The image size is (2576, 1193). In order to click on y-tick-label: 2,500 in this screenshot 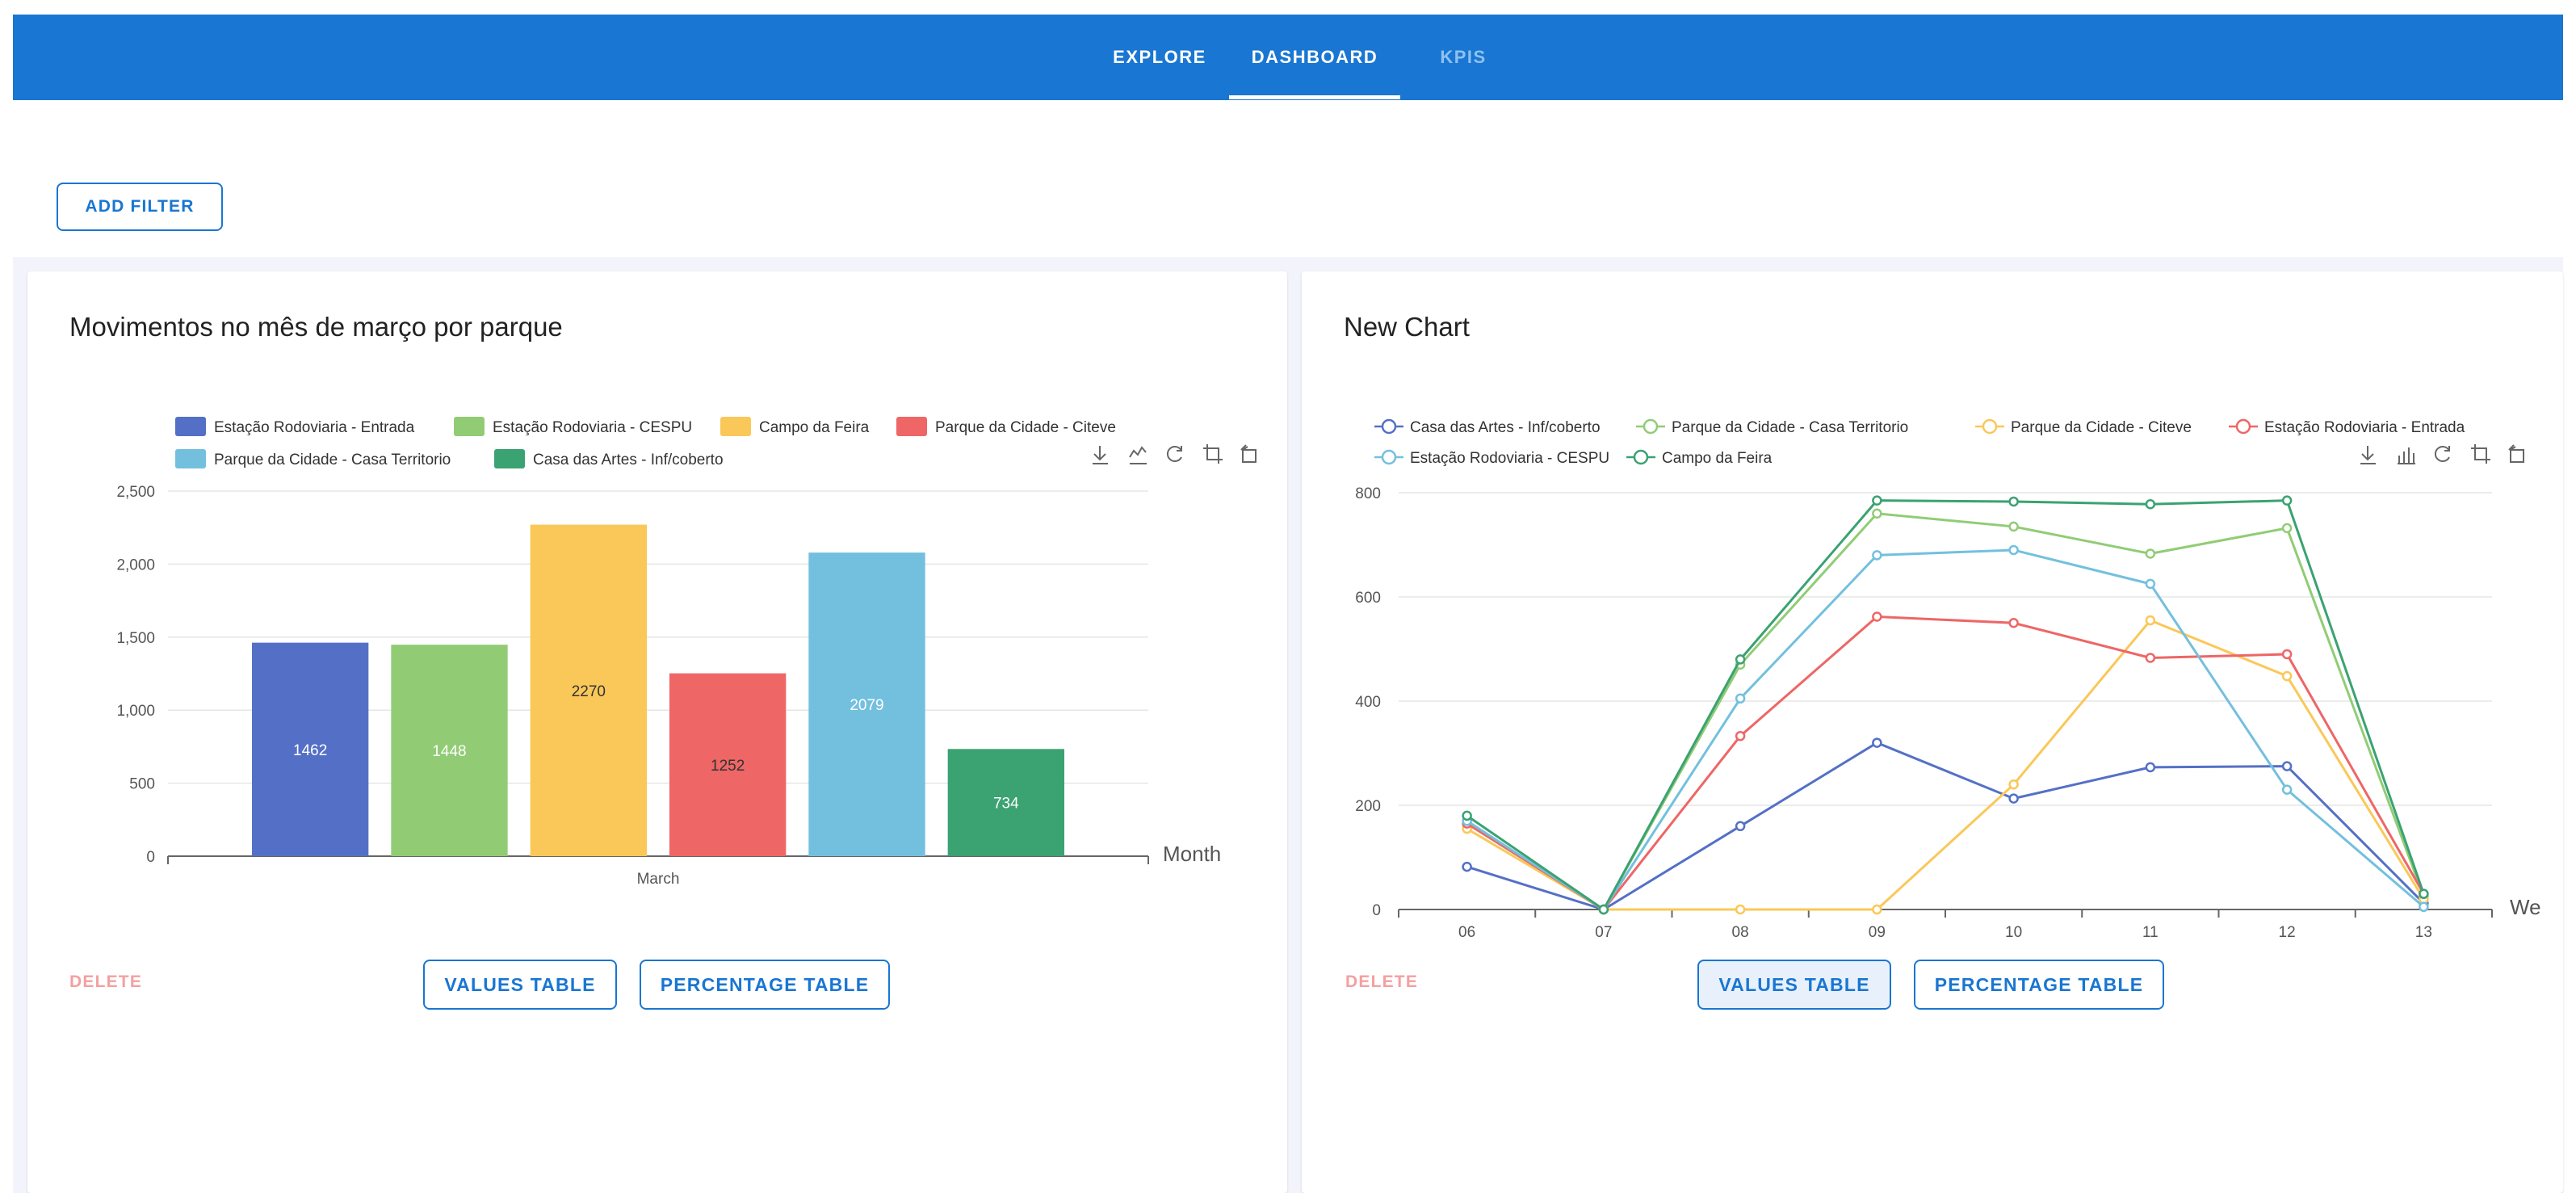, I will do `click(135, 492)`.